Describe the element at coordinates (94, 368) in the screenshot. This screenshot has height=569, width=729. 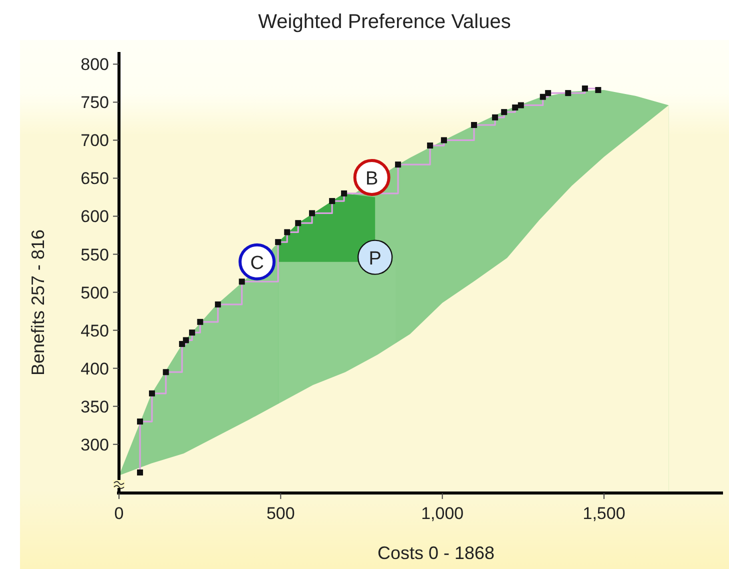
I see `y-tick-label: 400` at that location.